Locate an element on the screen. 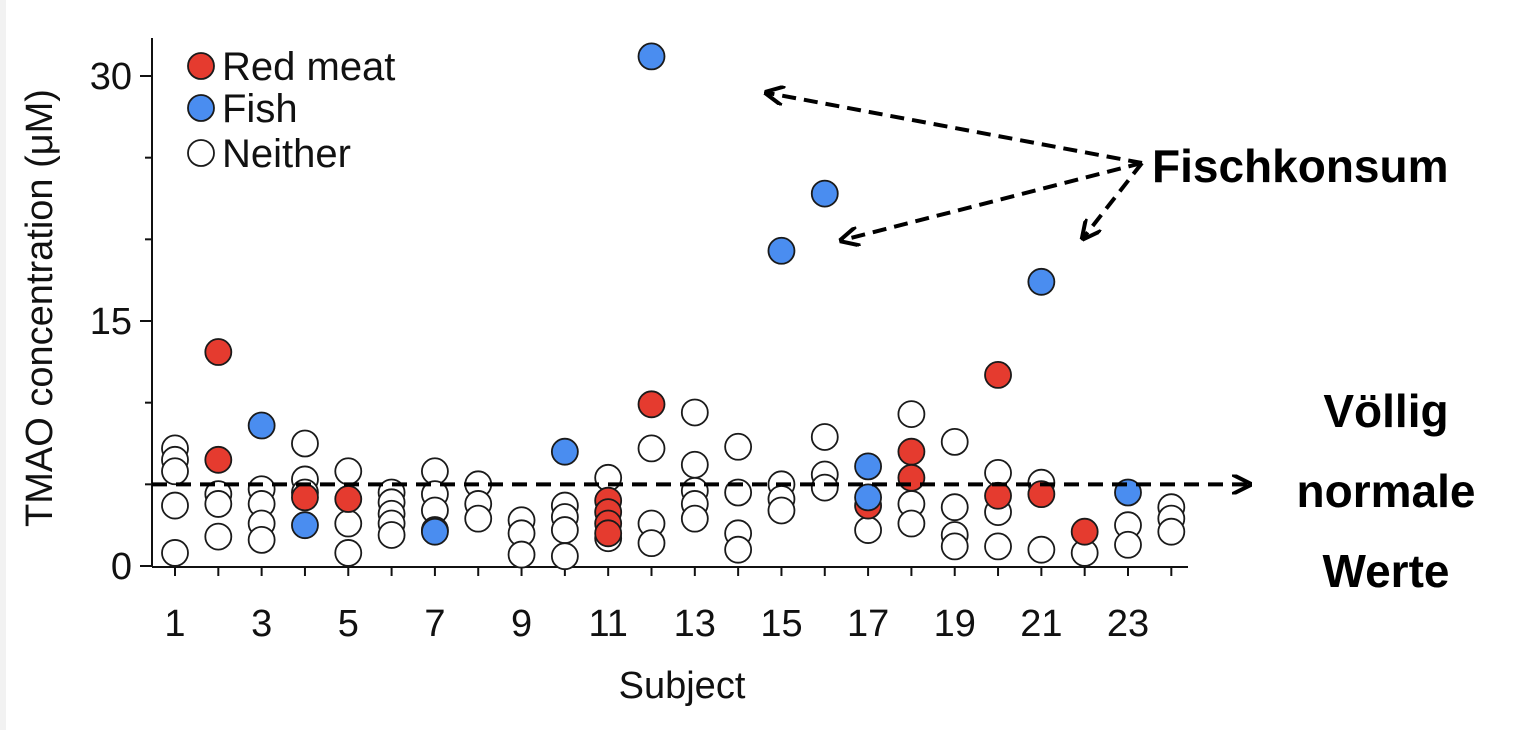  y-tick-label: 0 is located at coordinates (121, 567).